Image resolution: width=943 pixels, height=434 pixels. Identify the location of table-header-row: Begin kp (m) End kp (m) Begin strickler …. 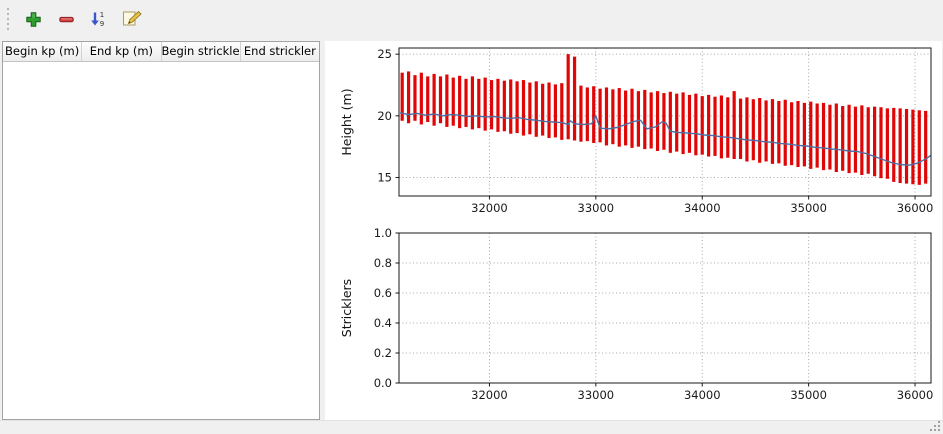
(161, 52).